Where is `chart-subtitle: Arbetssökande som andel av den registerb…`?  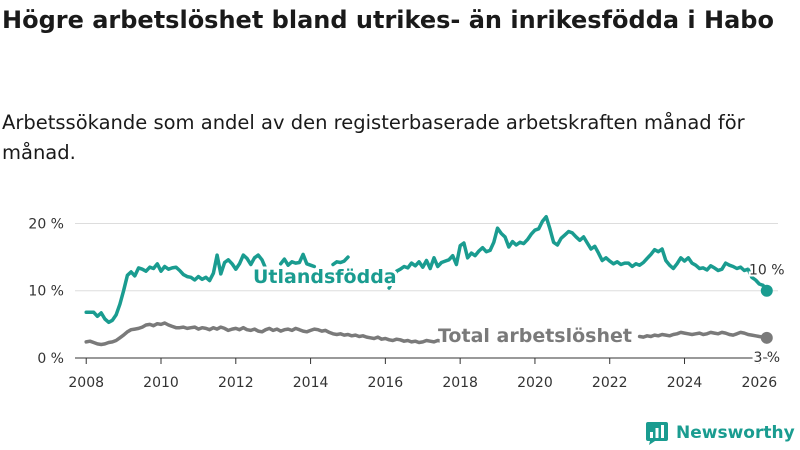 chart-subtitle: Arbetssökande som andel av den registerb… is located at coordinates (373, 137).